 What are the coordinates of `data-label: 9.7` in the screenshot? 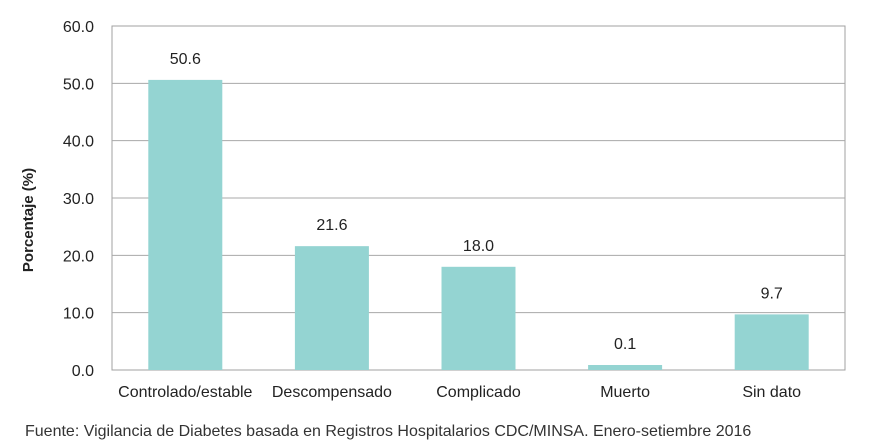 It's located at (772, 293).